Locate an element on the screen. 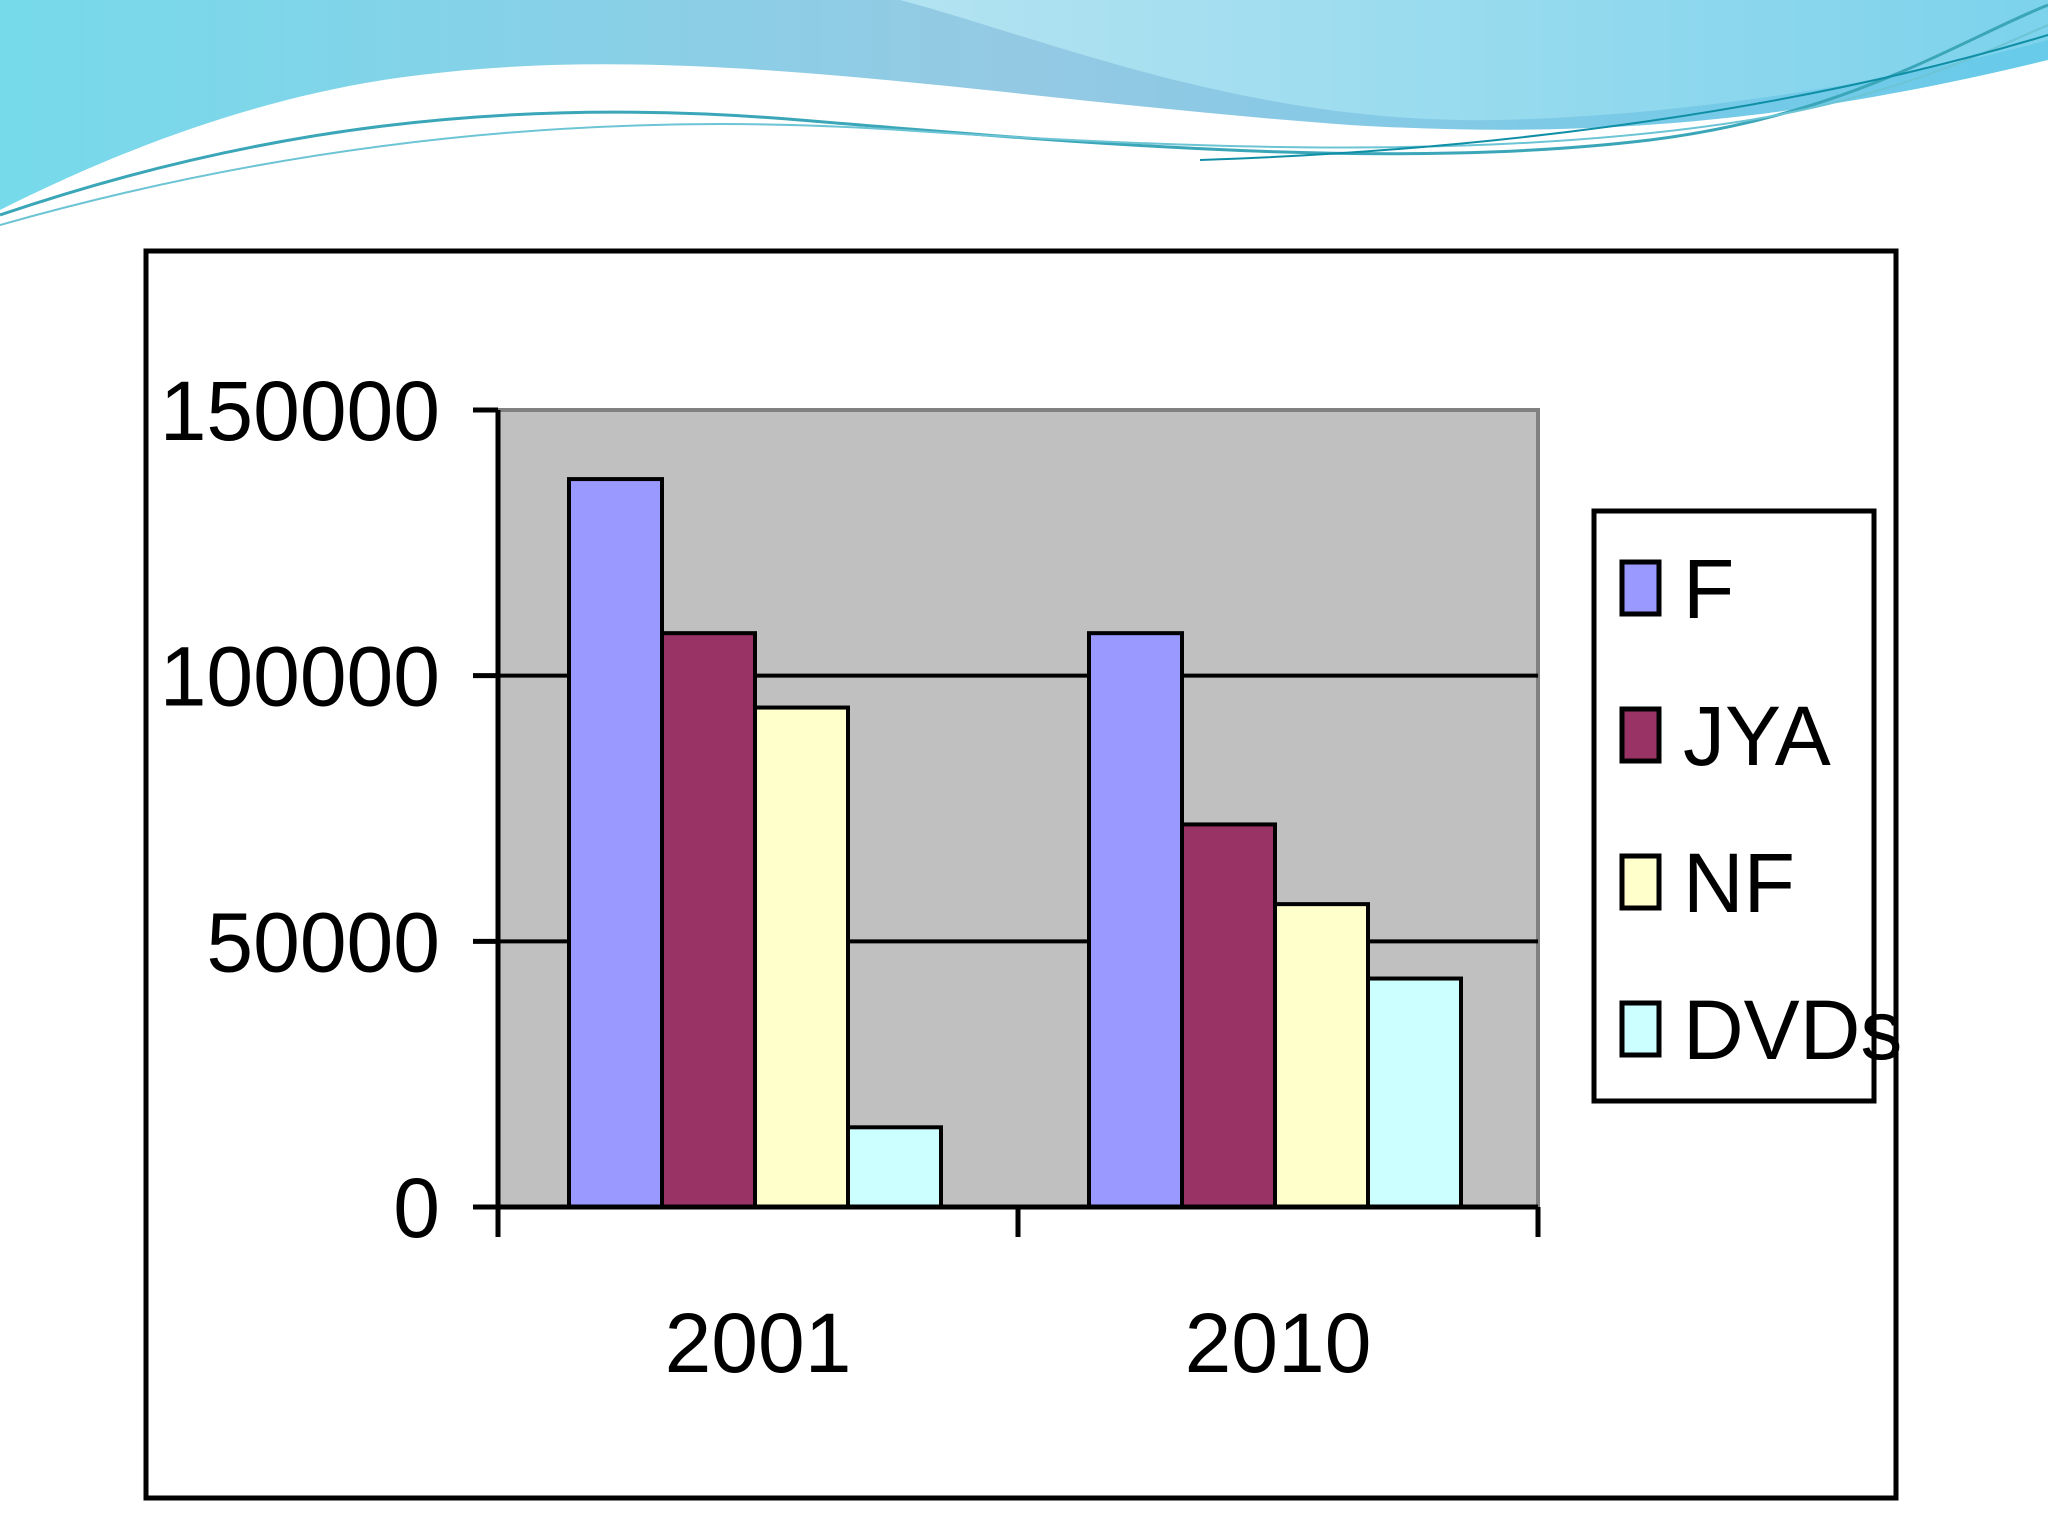 The height and width of the screenshot is (1536, 2048). legend-swatch-jya is located at coordinates (1640, 735).